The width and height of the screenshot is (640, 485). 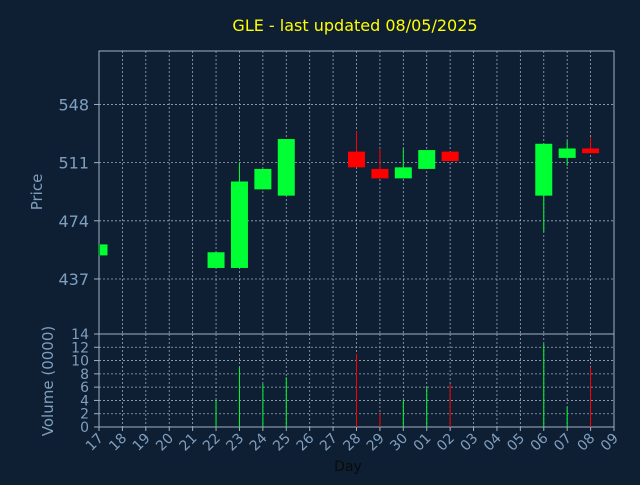 What do you see at coordinates (73, 104) in the screenshot?
I see `price-tick-label: 548` at bounding box center [73, 104].